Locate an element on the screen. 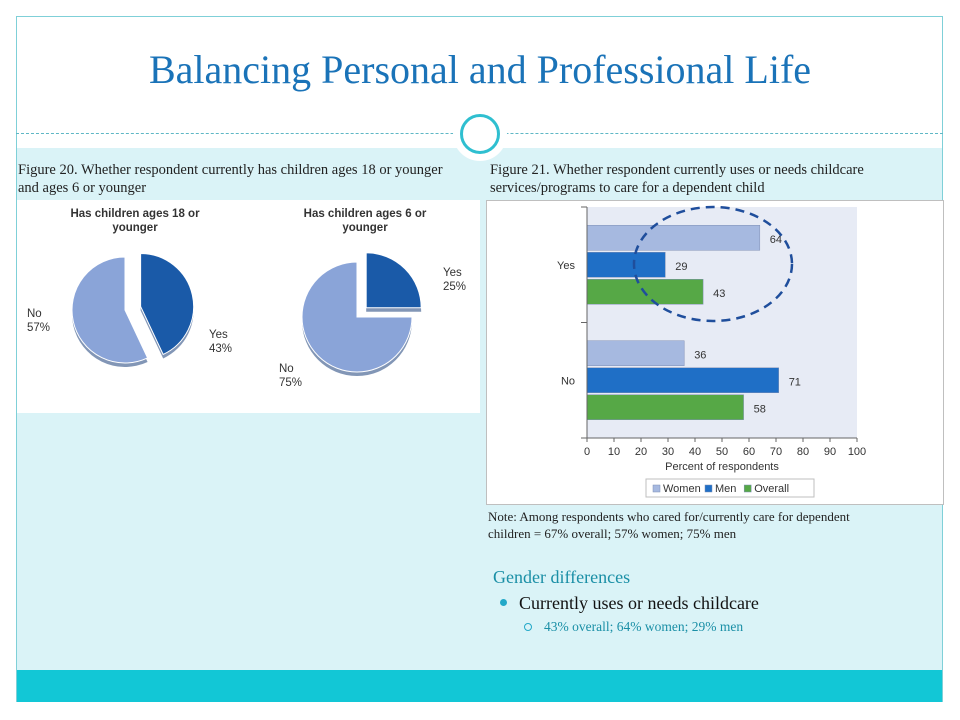  bar-value-label: 71 is located at coordinates (795, 382).